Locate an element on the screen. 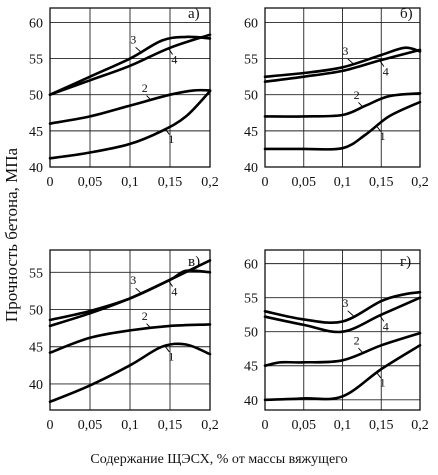  x-axis-title: Содержание ЩЭСХ, % от массы вяжущего is located at coordinates (219, 459).